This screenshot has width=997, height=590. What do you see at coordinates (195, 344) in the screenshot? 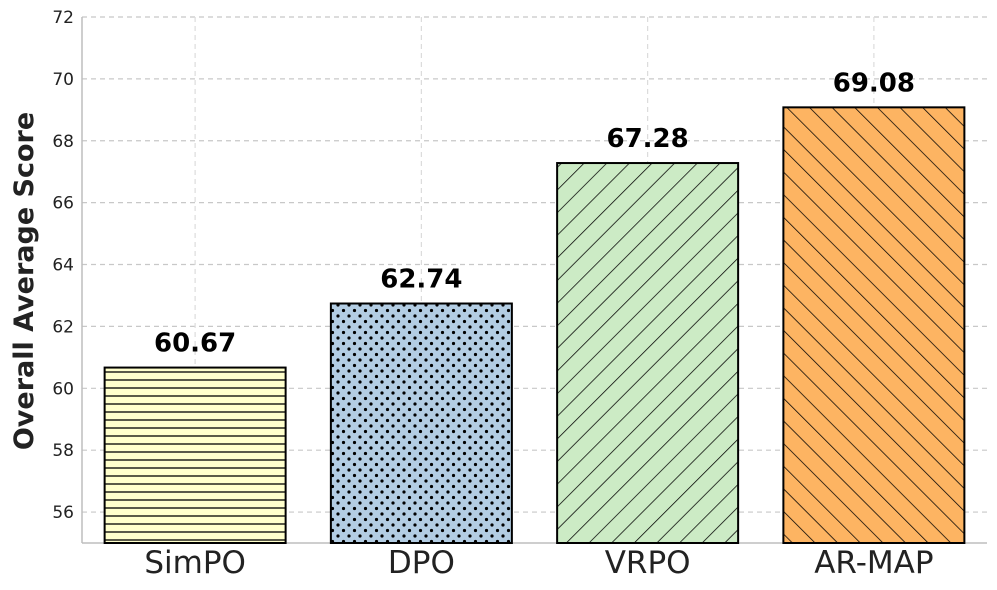
I see `value-label: 60.67` at bounding box center [195, 344].